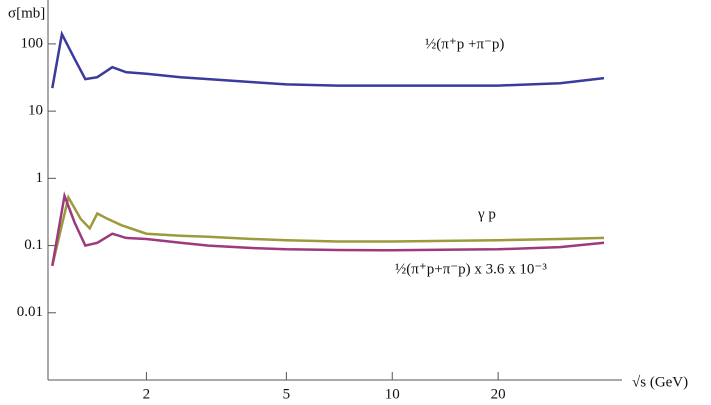 Image resolution: width=711 pixels, height=405 pixels. I want to click on x-tick-label: 10, so click(392, 394).